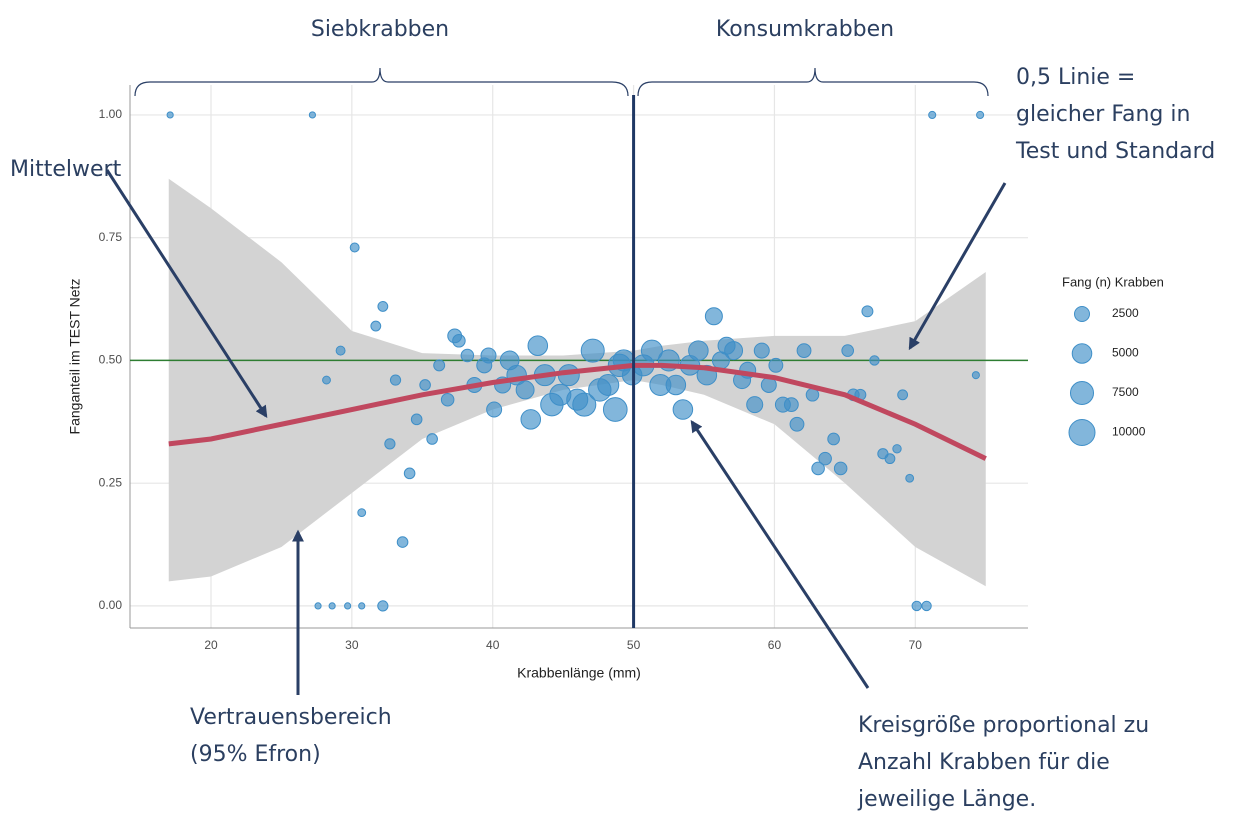 This screenshot has height=821, width=1252. What do you see at coordinates (579, 673) in the screenshot?
I see `x-axis-label: Krabbenlänge (mm)` at bounding box center [579, 673].